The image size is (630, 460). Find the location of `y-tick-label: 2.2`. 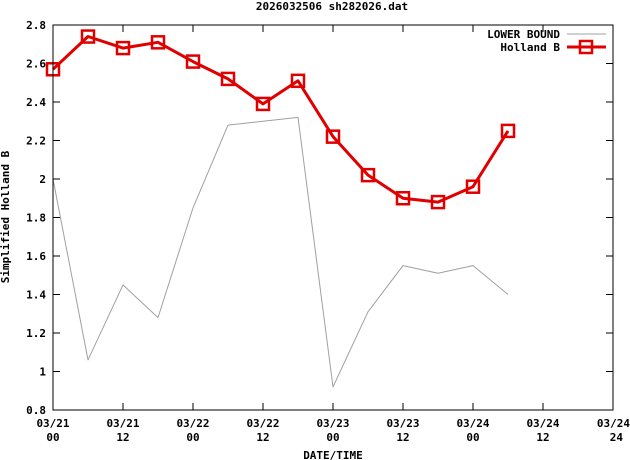

y-tick-label: 2.2 is located at coordinates (36, 141).